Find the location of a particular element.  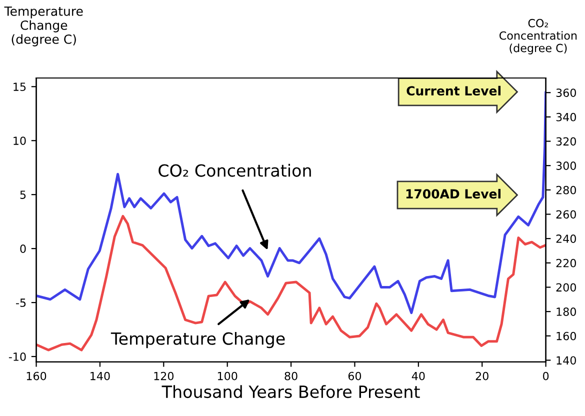

y-tick-label: 10 is located at coordinates (20, 140).